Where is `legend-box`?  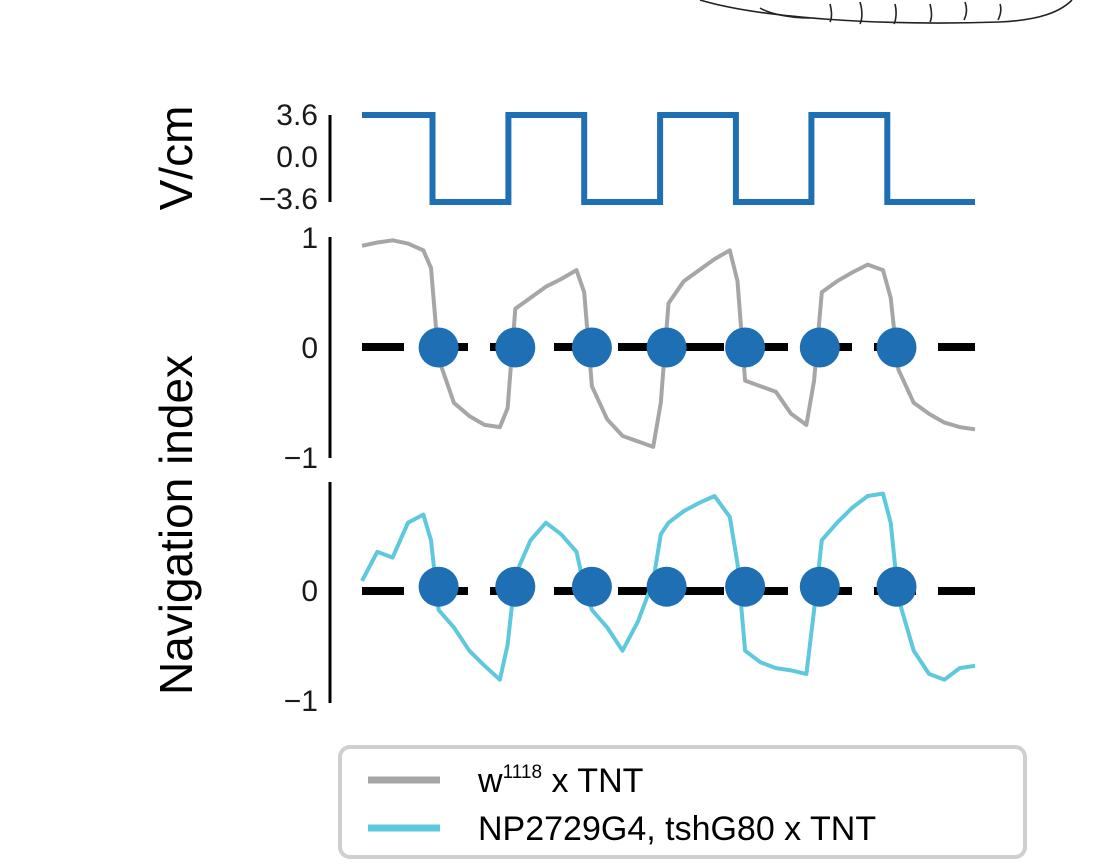 legend-box is located at coordinates (682, 802).